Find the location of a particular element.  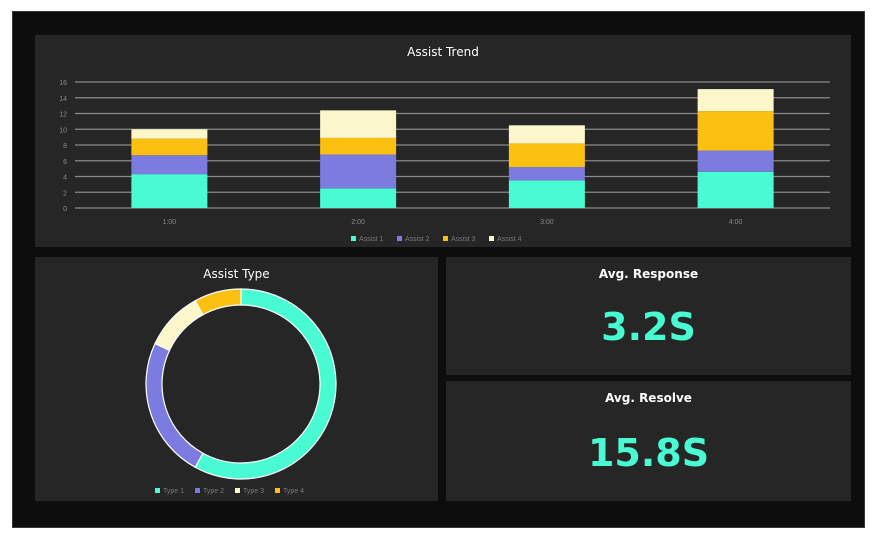

y-tick-label: 4 is located at coordinates (65, 178).